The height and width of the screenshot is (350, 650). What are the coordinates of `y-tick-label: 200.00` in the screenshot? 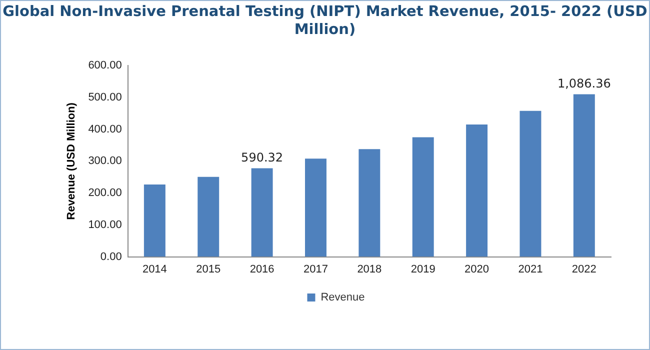 It's located at (105, 193).